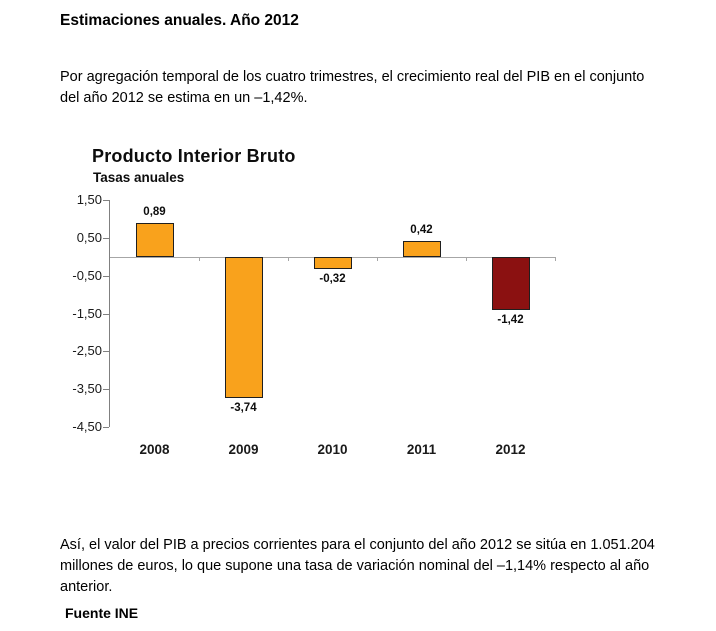 The image size is (716, 631). Describe the element at coordinates (102, 613) in the screenshot. I see `source-label: Fuente INE` at that location.